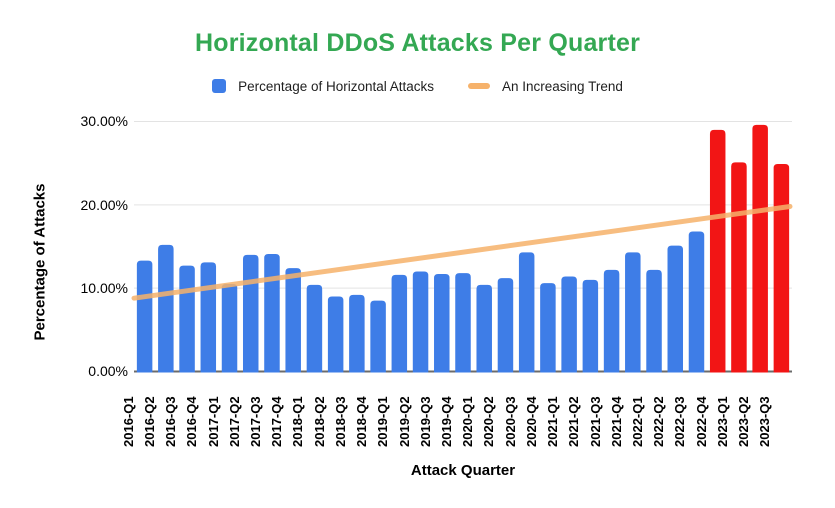 The width and height of the screenshot is (835, 508). Describe the element at coordinates (357, 333) in the screenshot. I see `bar-2018-Q3` at that location.